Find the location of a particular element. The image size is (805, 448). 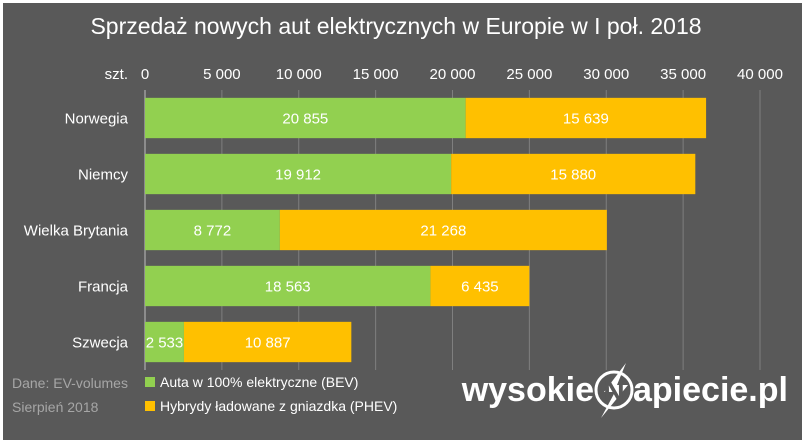

source-line-1: Dane: EV-volumes is located at coordinates (70, 383).